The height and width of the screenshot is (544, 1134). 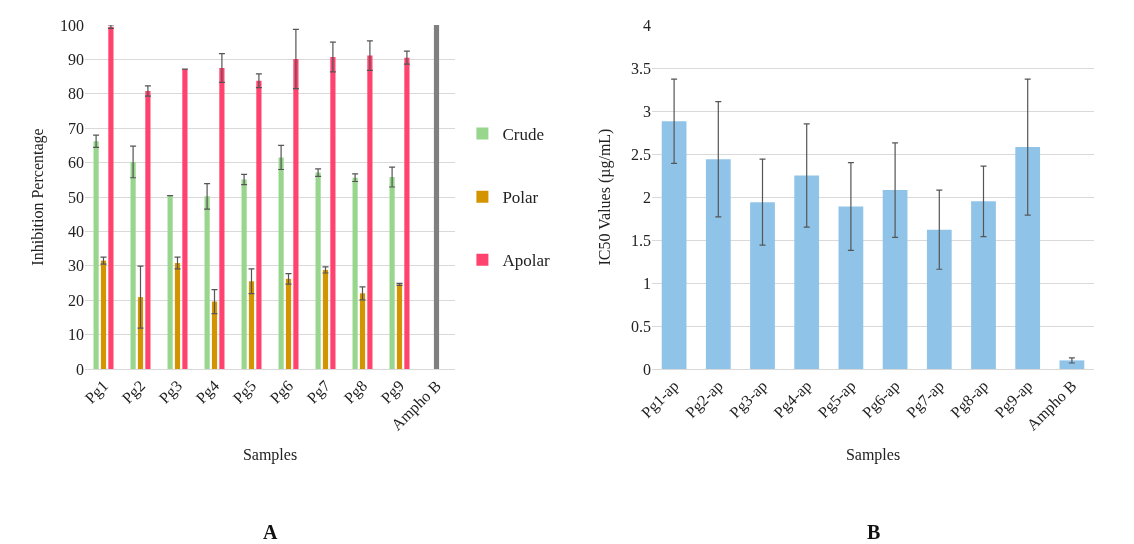 What do you see at coordinates (76, 300) in the screenshot?
I see `y-tick-label: 20` at bounding box center [76, 300].